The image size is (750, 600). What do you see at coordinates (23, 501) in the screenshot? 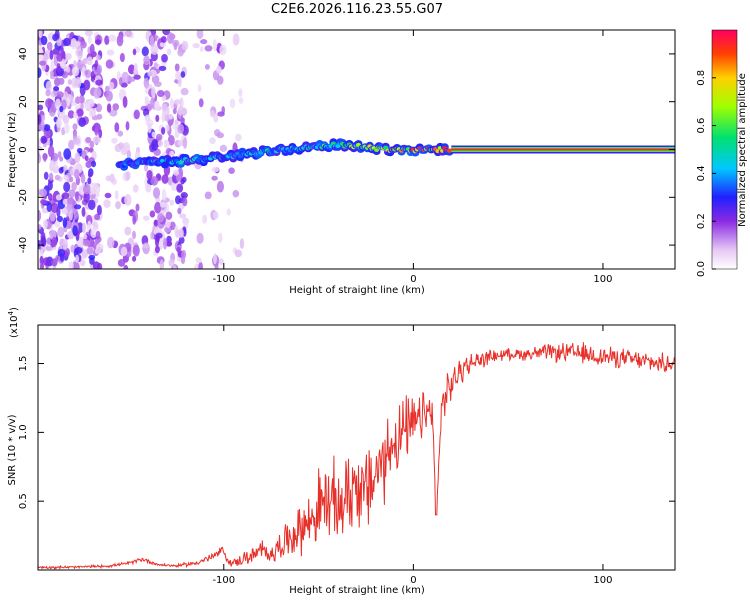
I see `snr-y-tick-label: 0.5` at bounding box center [23, 501].